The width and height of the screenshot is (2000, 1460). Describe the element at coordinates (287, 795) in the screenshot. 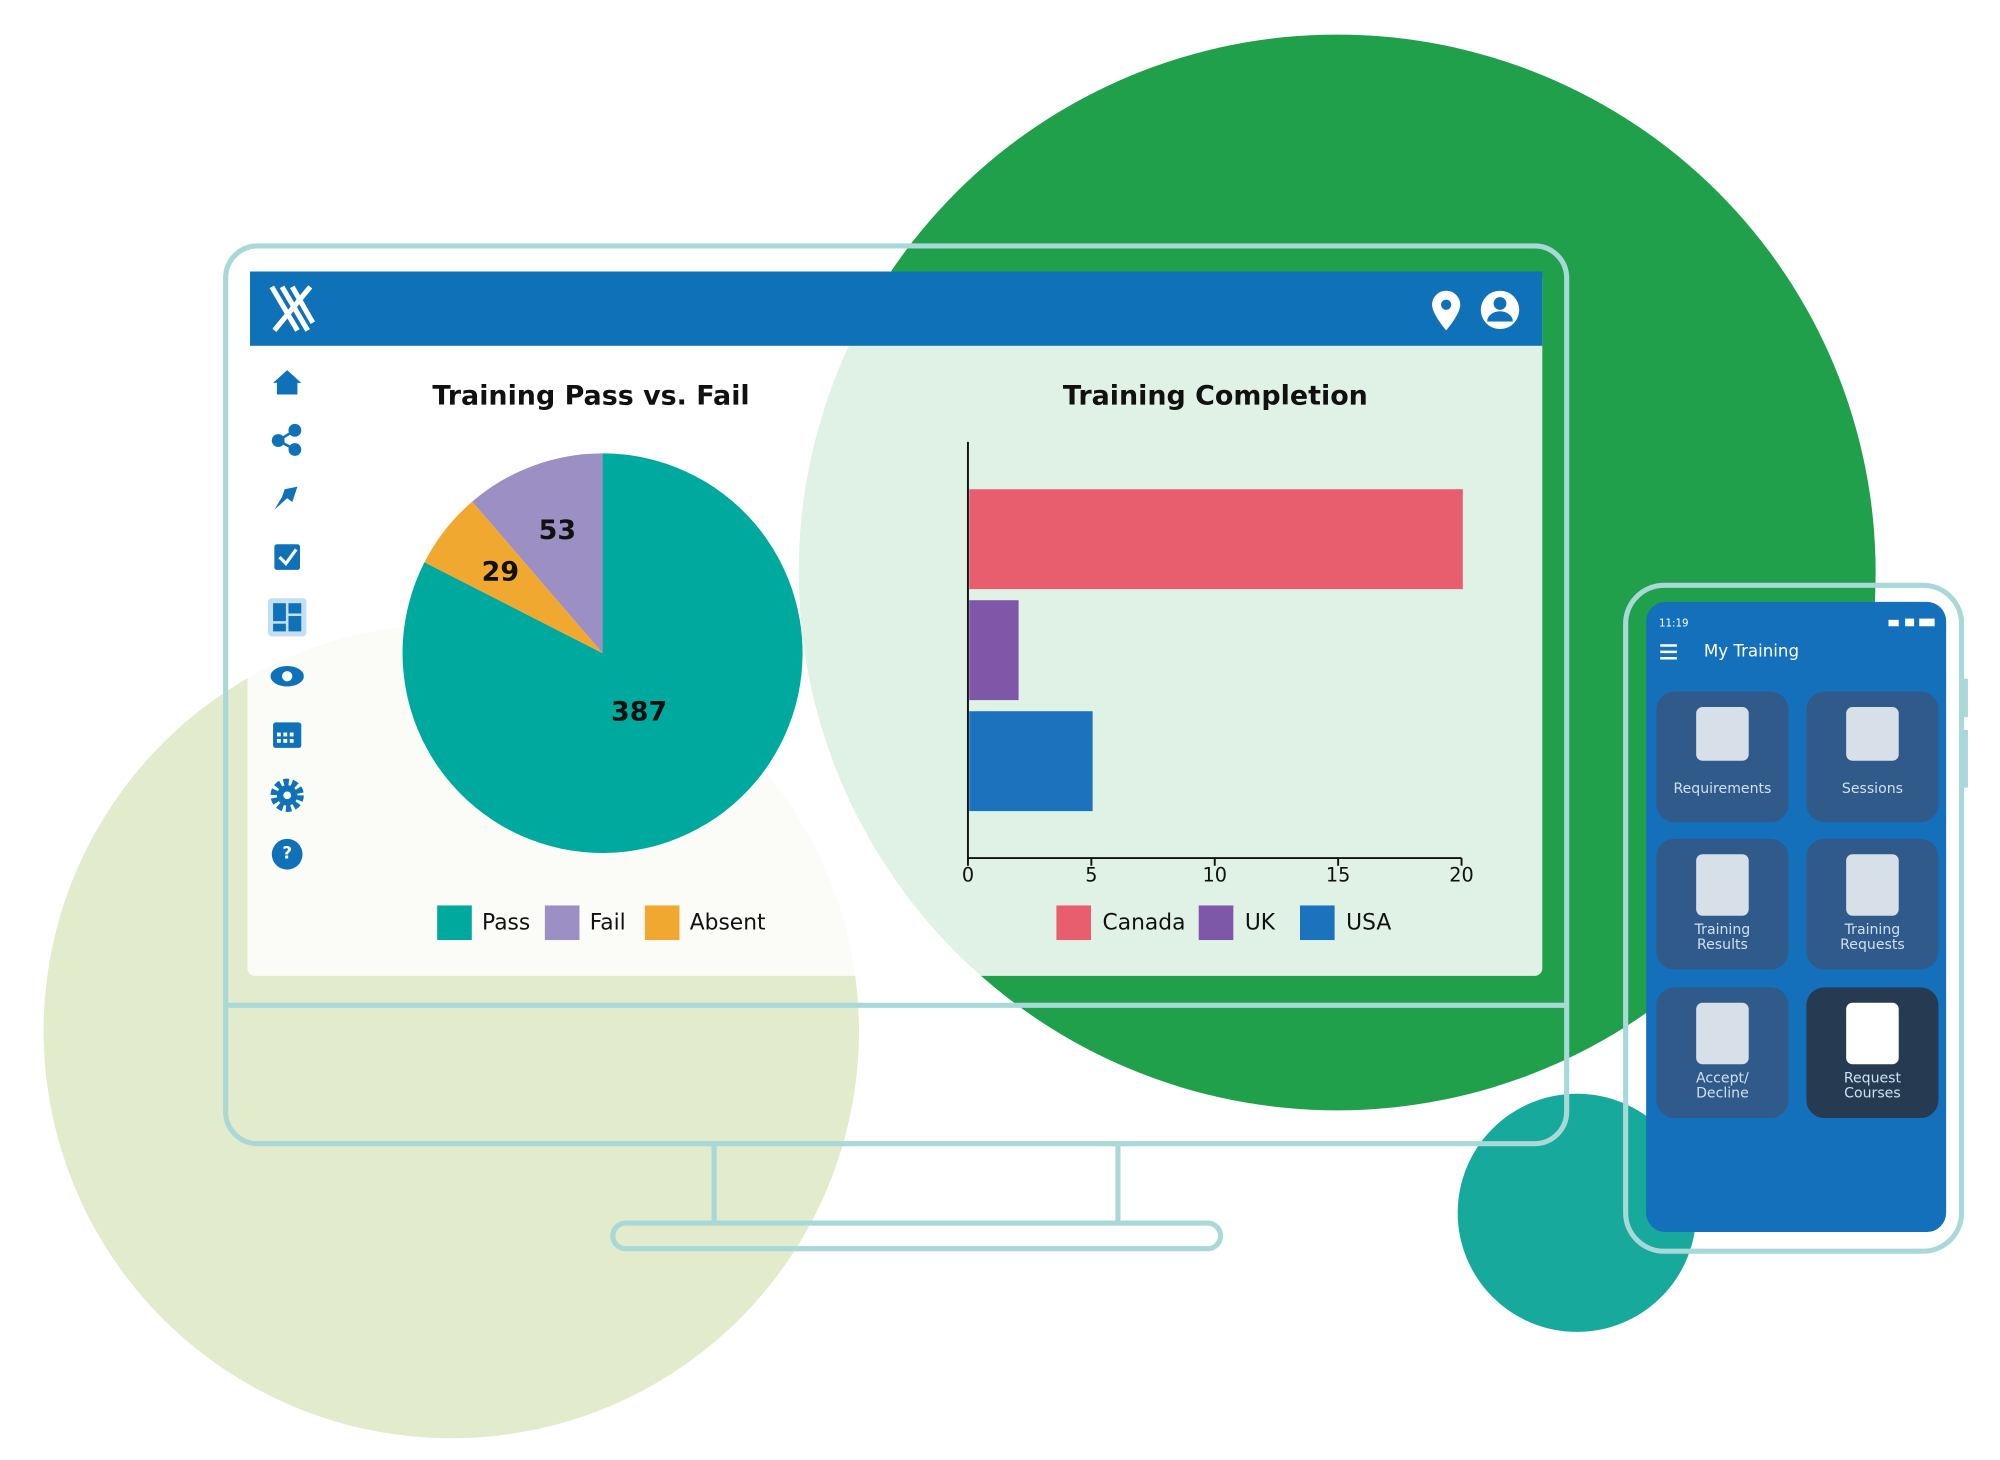

I see `settings-icon` at that location.